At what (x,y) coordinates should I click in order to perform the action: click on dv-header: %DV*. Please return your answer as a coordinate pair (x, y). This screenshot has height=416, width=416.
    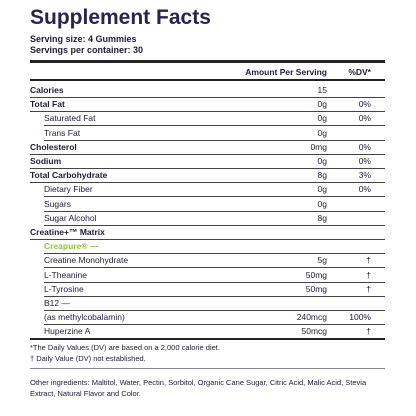
    Looking at the image, I should click on (359, 72).